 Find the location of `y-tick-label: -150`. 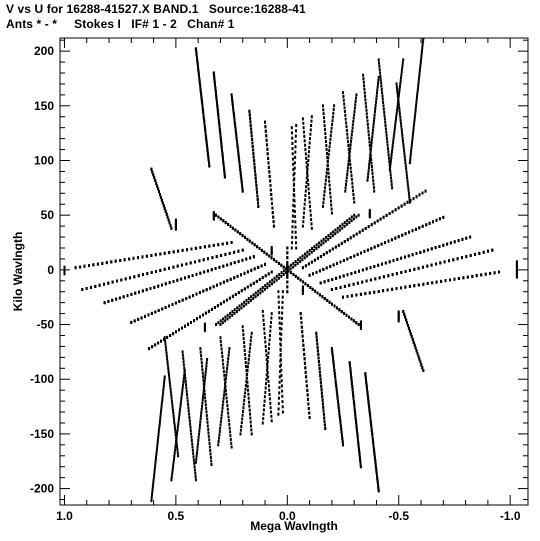

y-tick-label: -150 is located at coordinates (42, 434).